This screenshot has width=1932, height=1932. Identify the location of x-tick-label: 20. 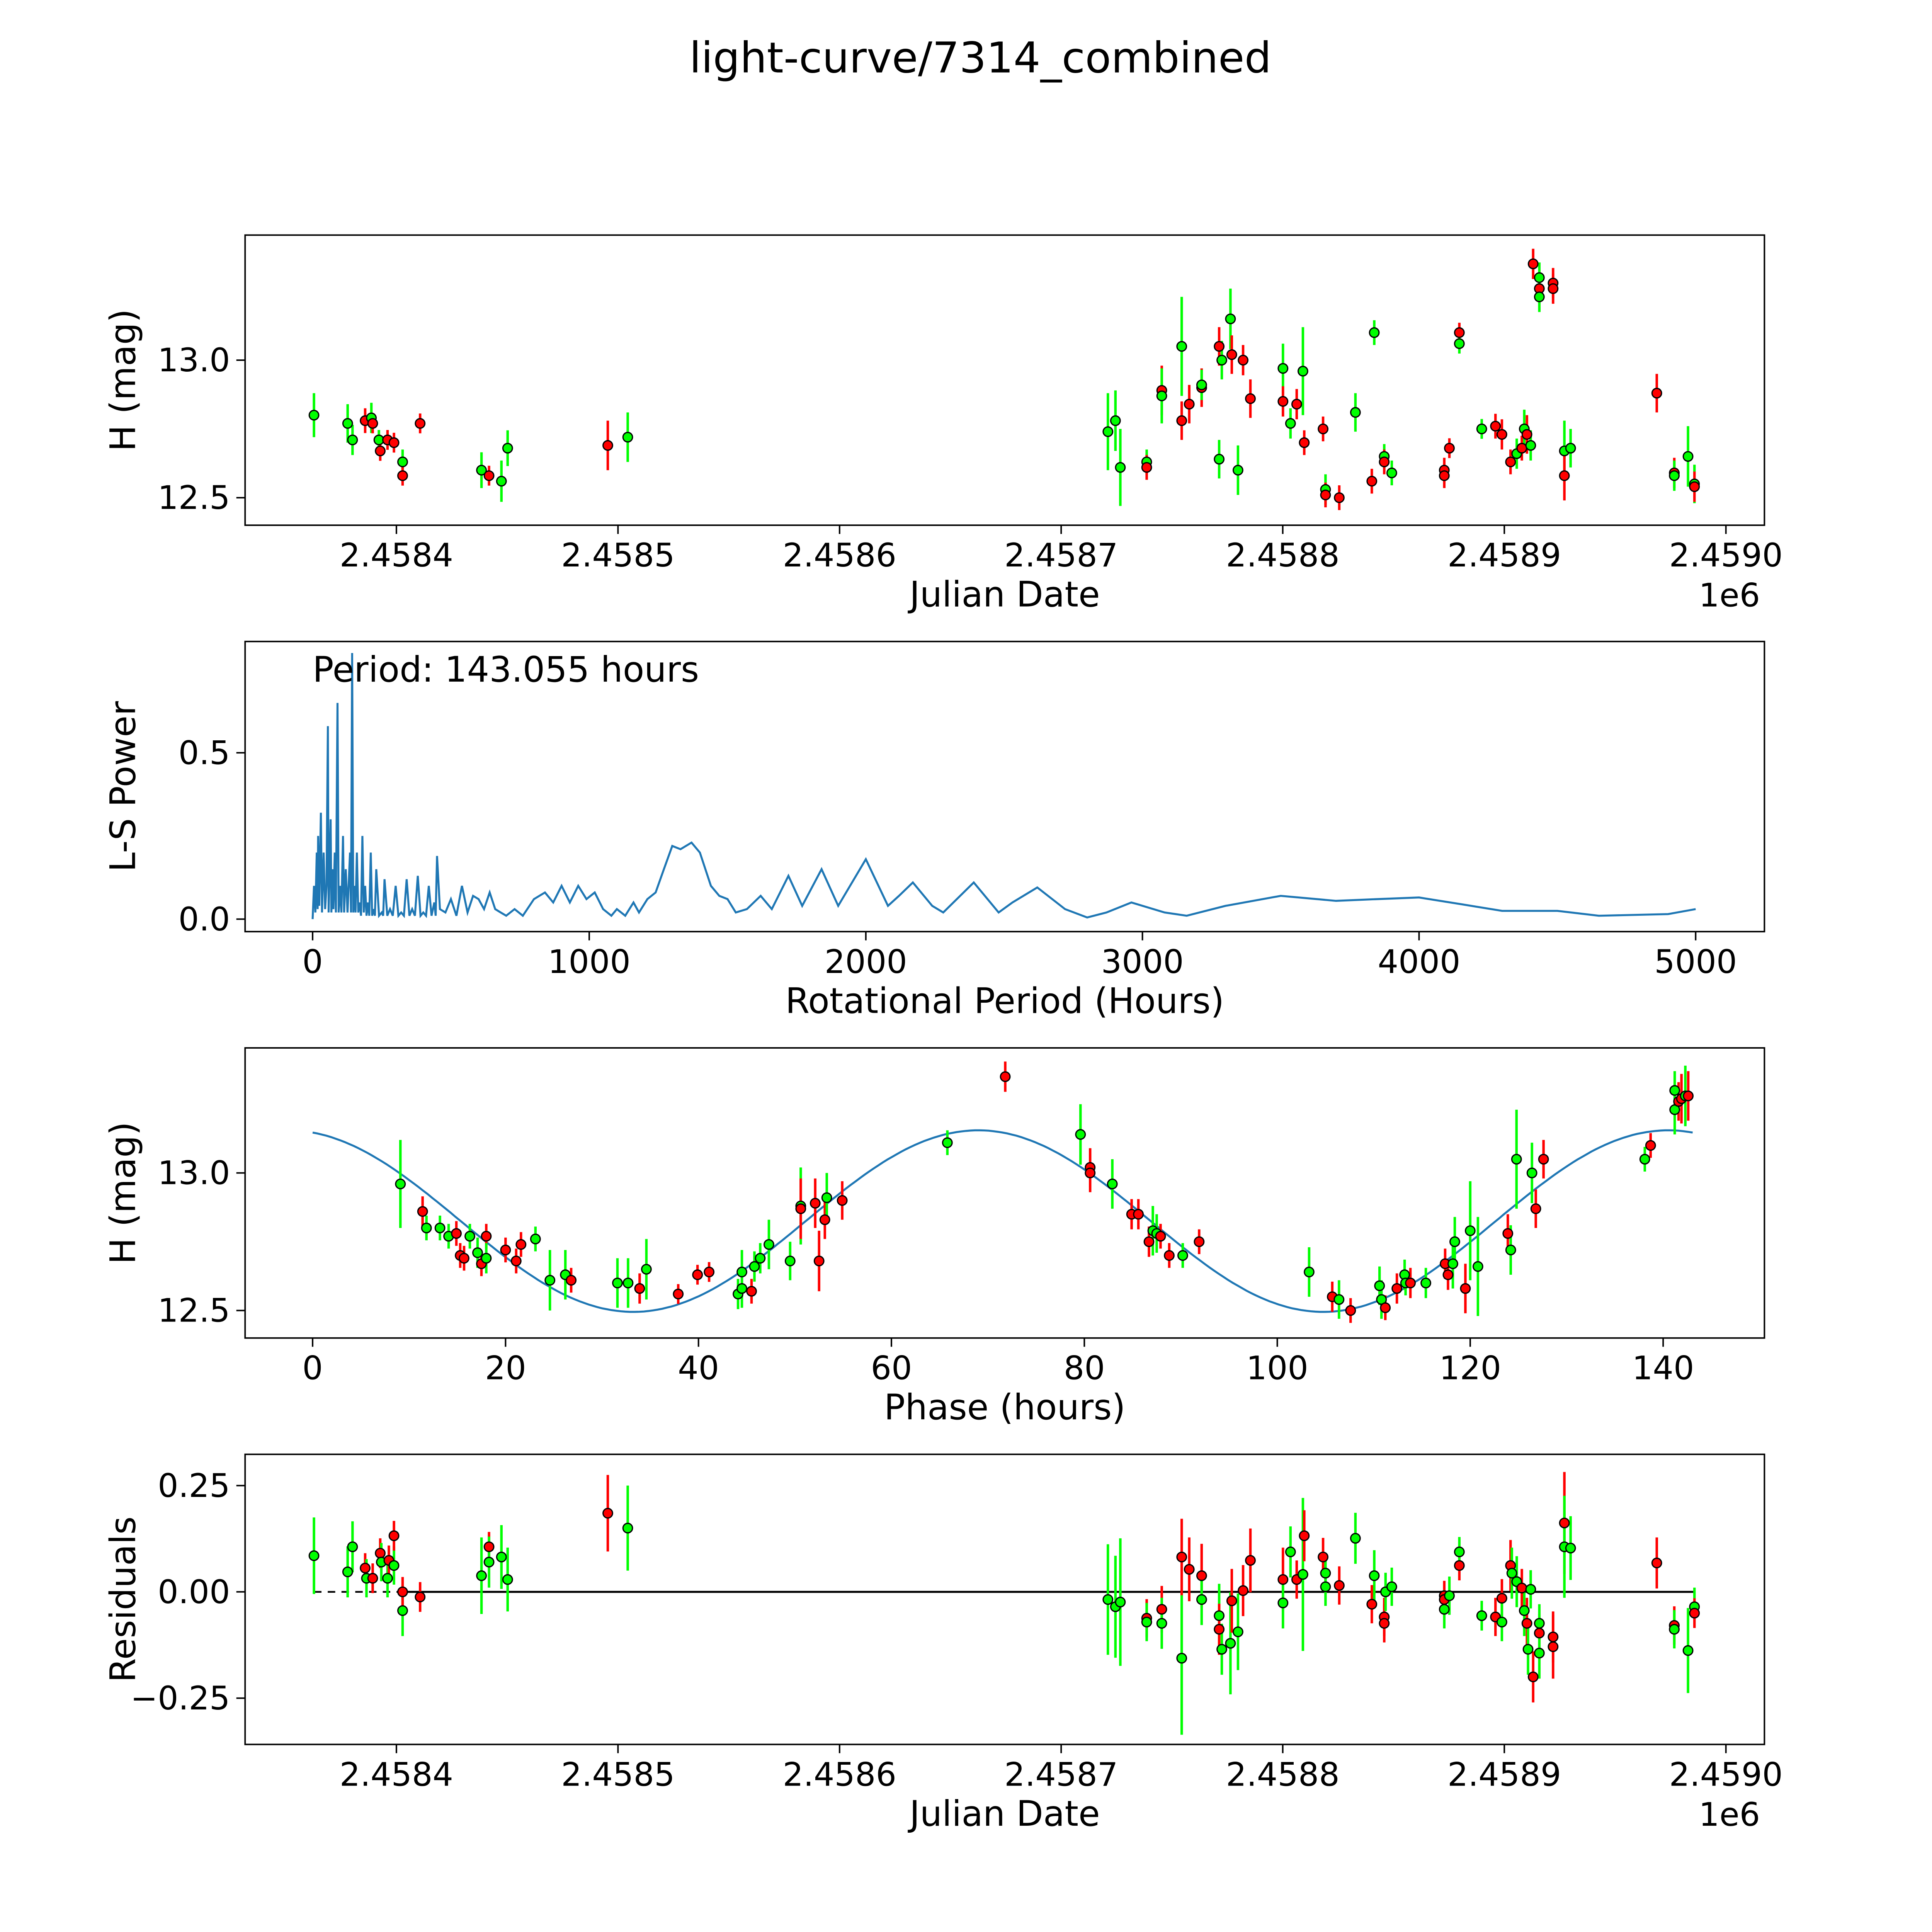
(506, 1368).